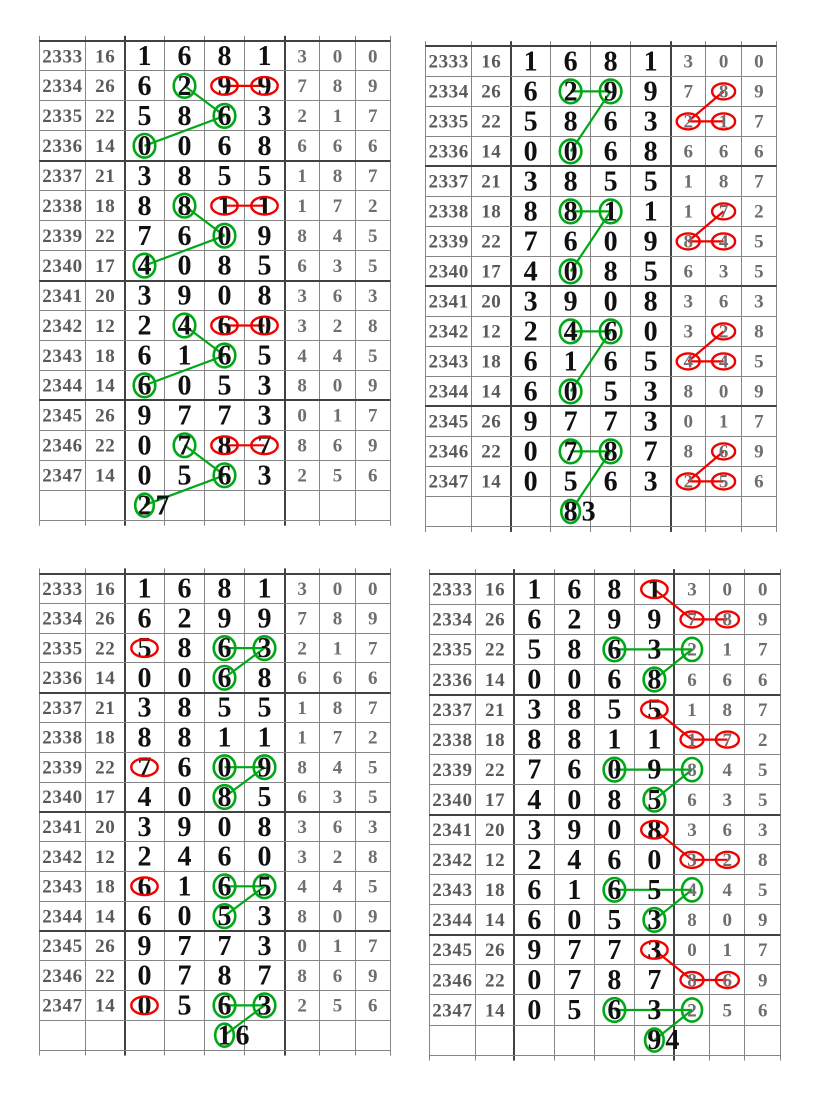 This screenshot has height=1112, width=815. I want to click on svg-text: 2347, so click(62, 1006).